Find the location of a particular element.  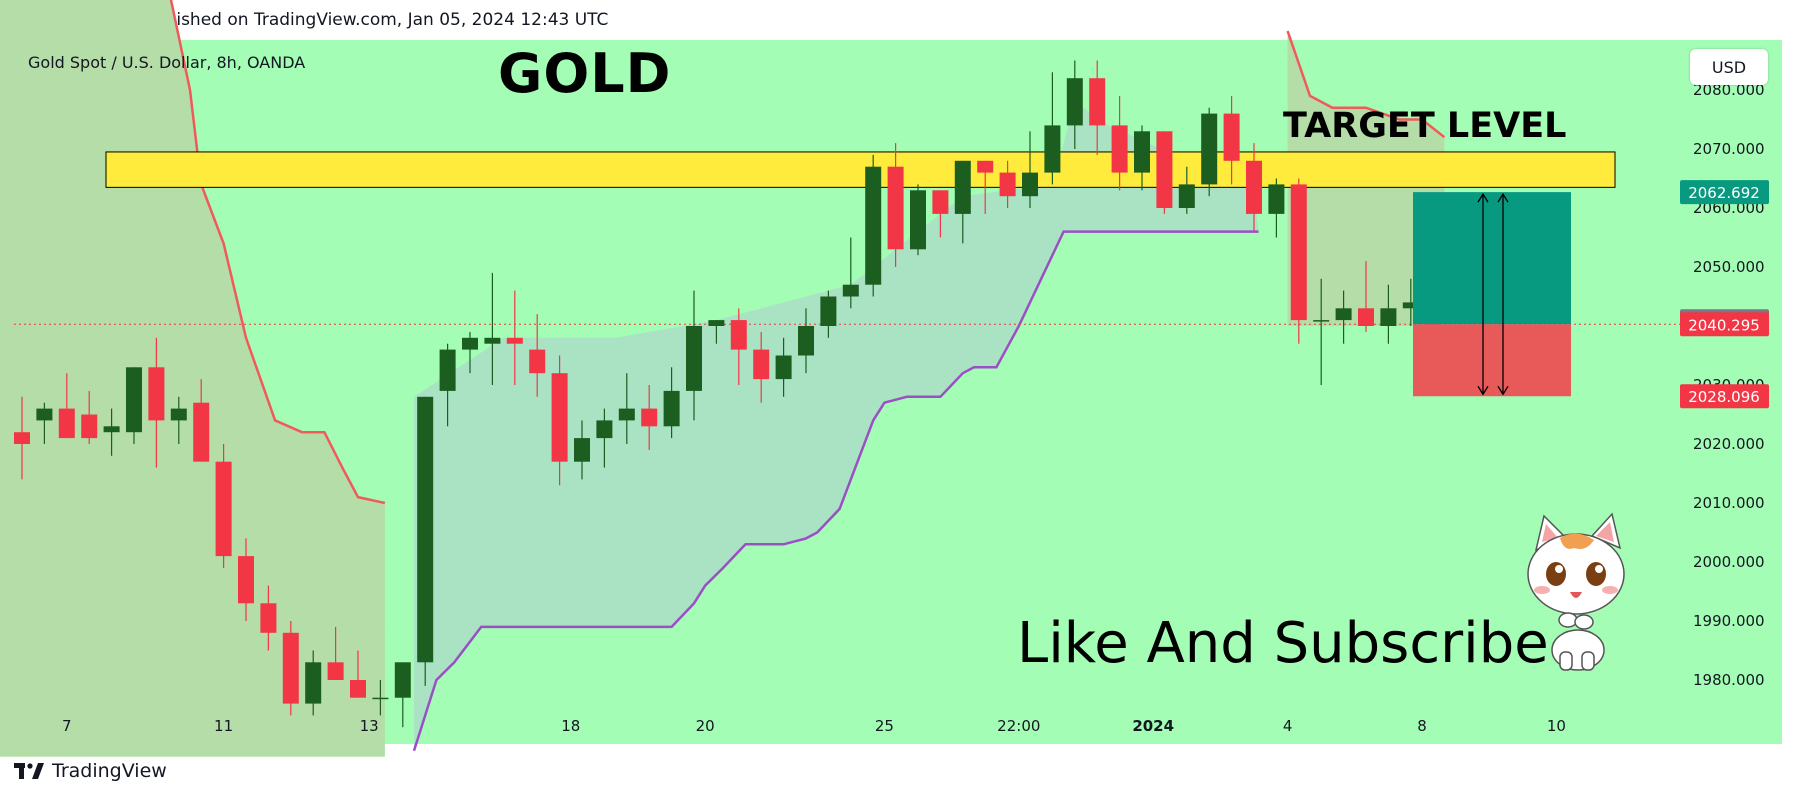

price-label-text: 2040.295 is located at coordinates (1724, 325).